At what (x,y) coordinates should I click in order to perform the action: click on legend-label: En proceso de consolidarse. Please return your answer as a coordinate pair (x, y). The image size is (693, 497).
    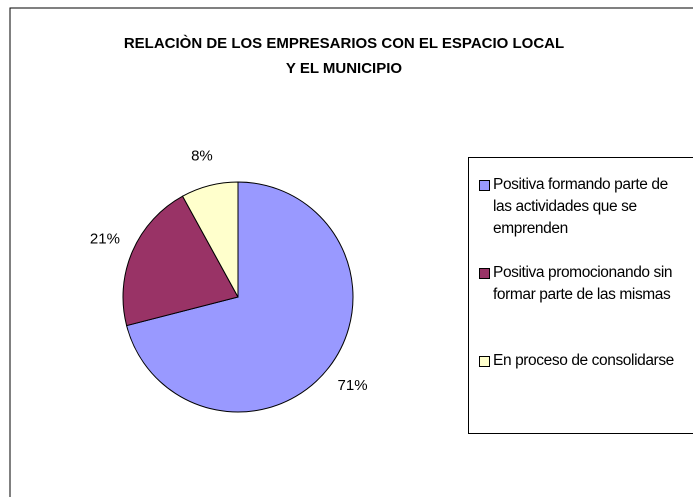
    Looking at the image, I should click on (583, 360).